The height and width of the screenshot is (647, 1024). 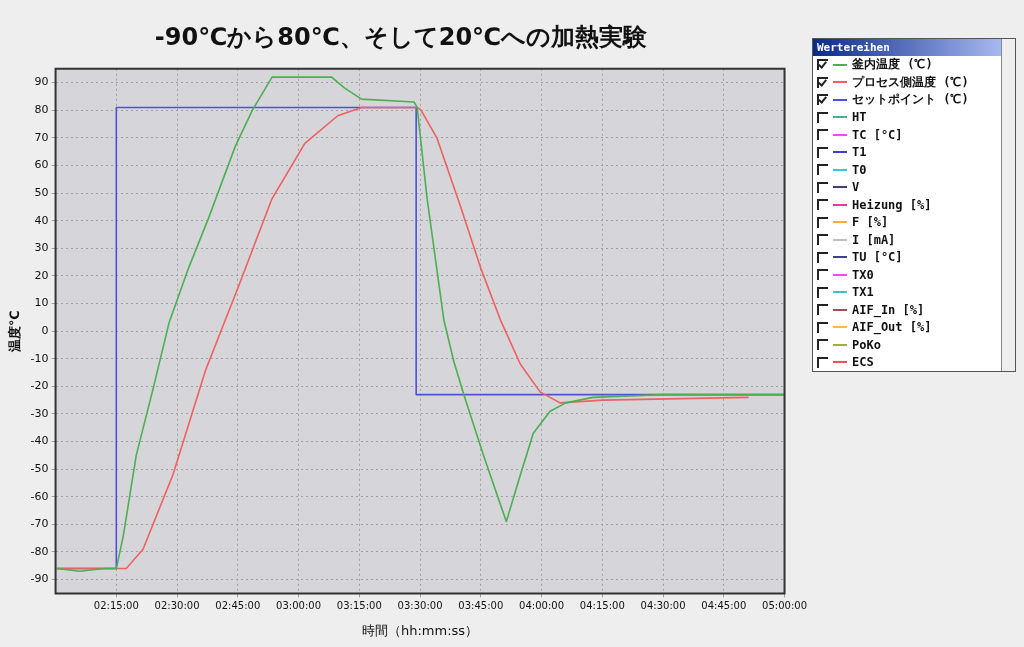 What do you see at coordinates (856, 187) in the screenshot?
I see `legend-label: V` at bounding box center [856, 187].